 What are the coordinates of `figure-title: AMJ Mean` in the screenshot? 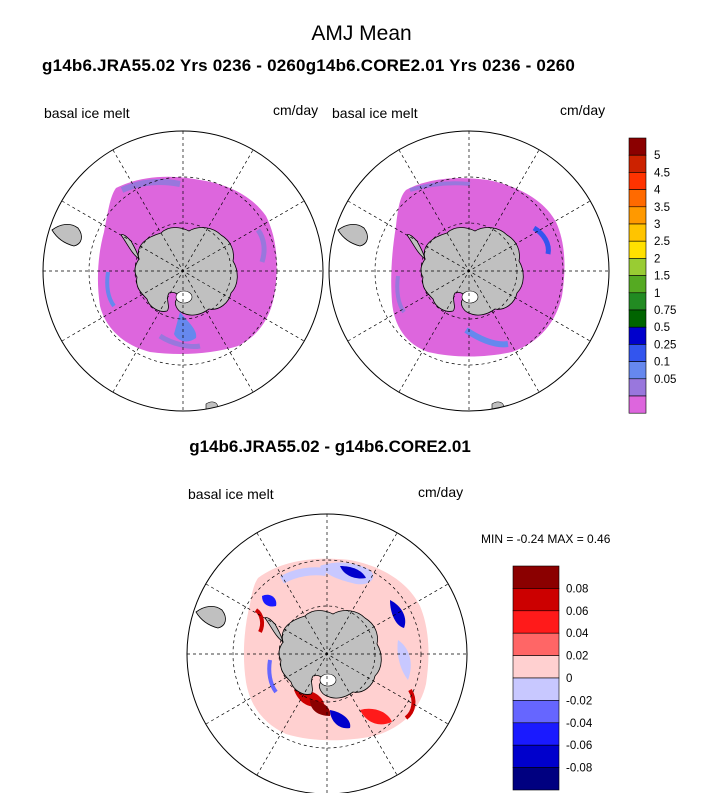 It's located at (361, 33).